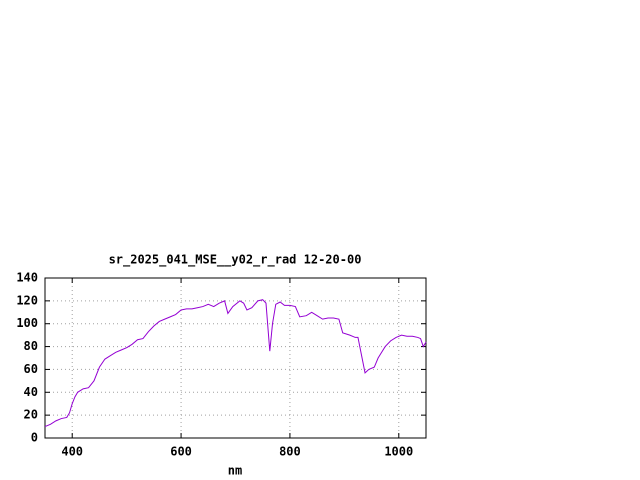 The image size is (640, 480). I want to click on y-tick-label: 100, so click(27, 323).